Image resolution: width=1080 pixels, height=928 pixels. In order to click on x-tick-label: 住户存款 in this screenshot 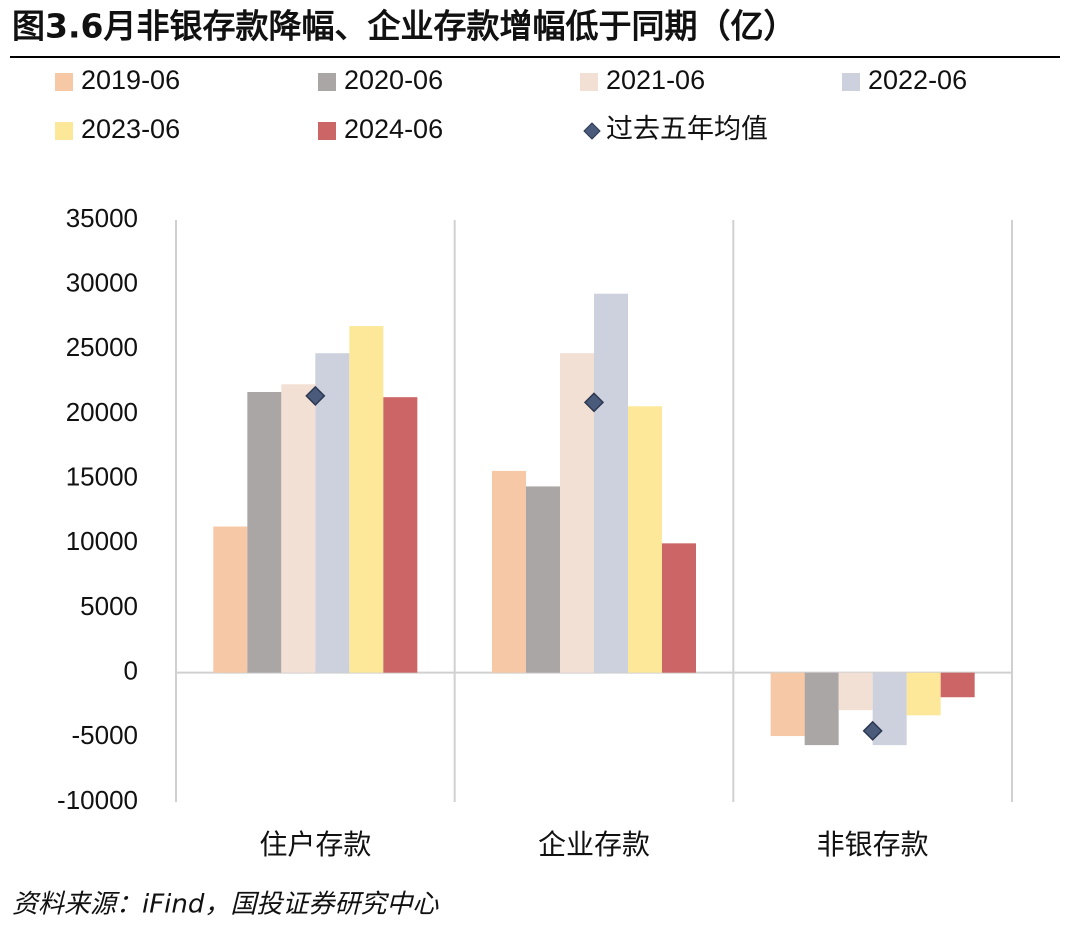, I will do `click(315, 844)`.